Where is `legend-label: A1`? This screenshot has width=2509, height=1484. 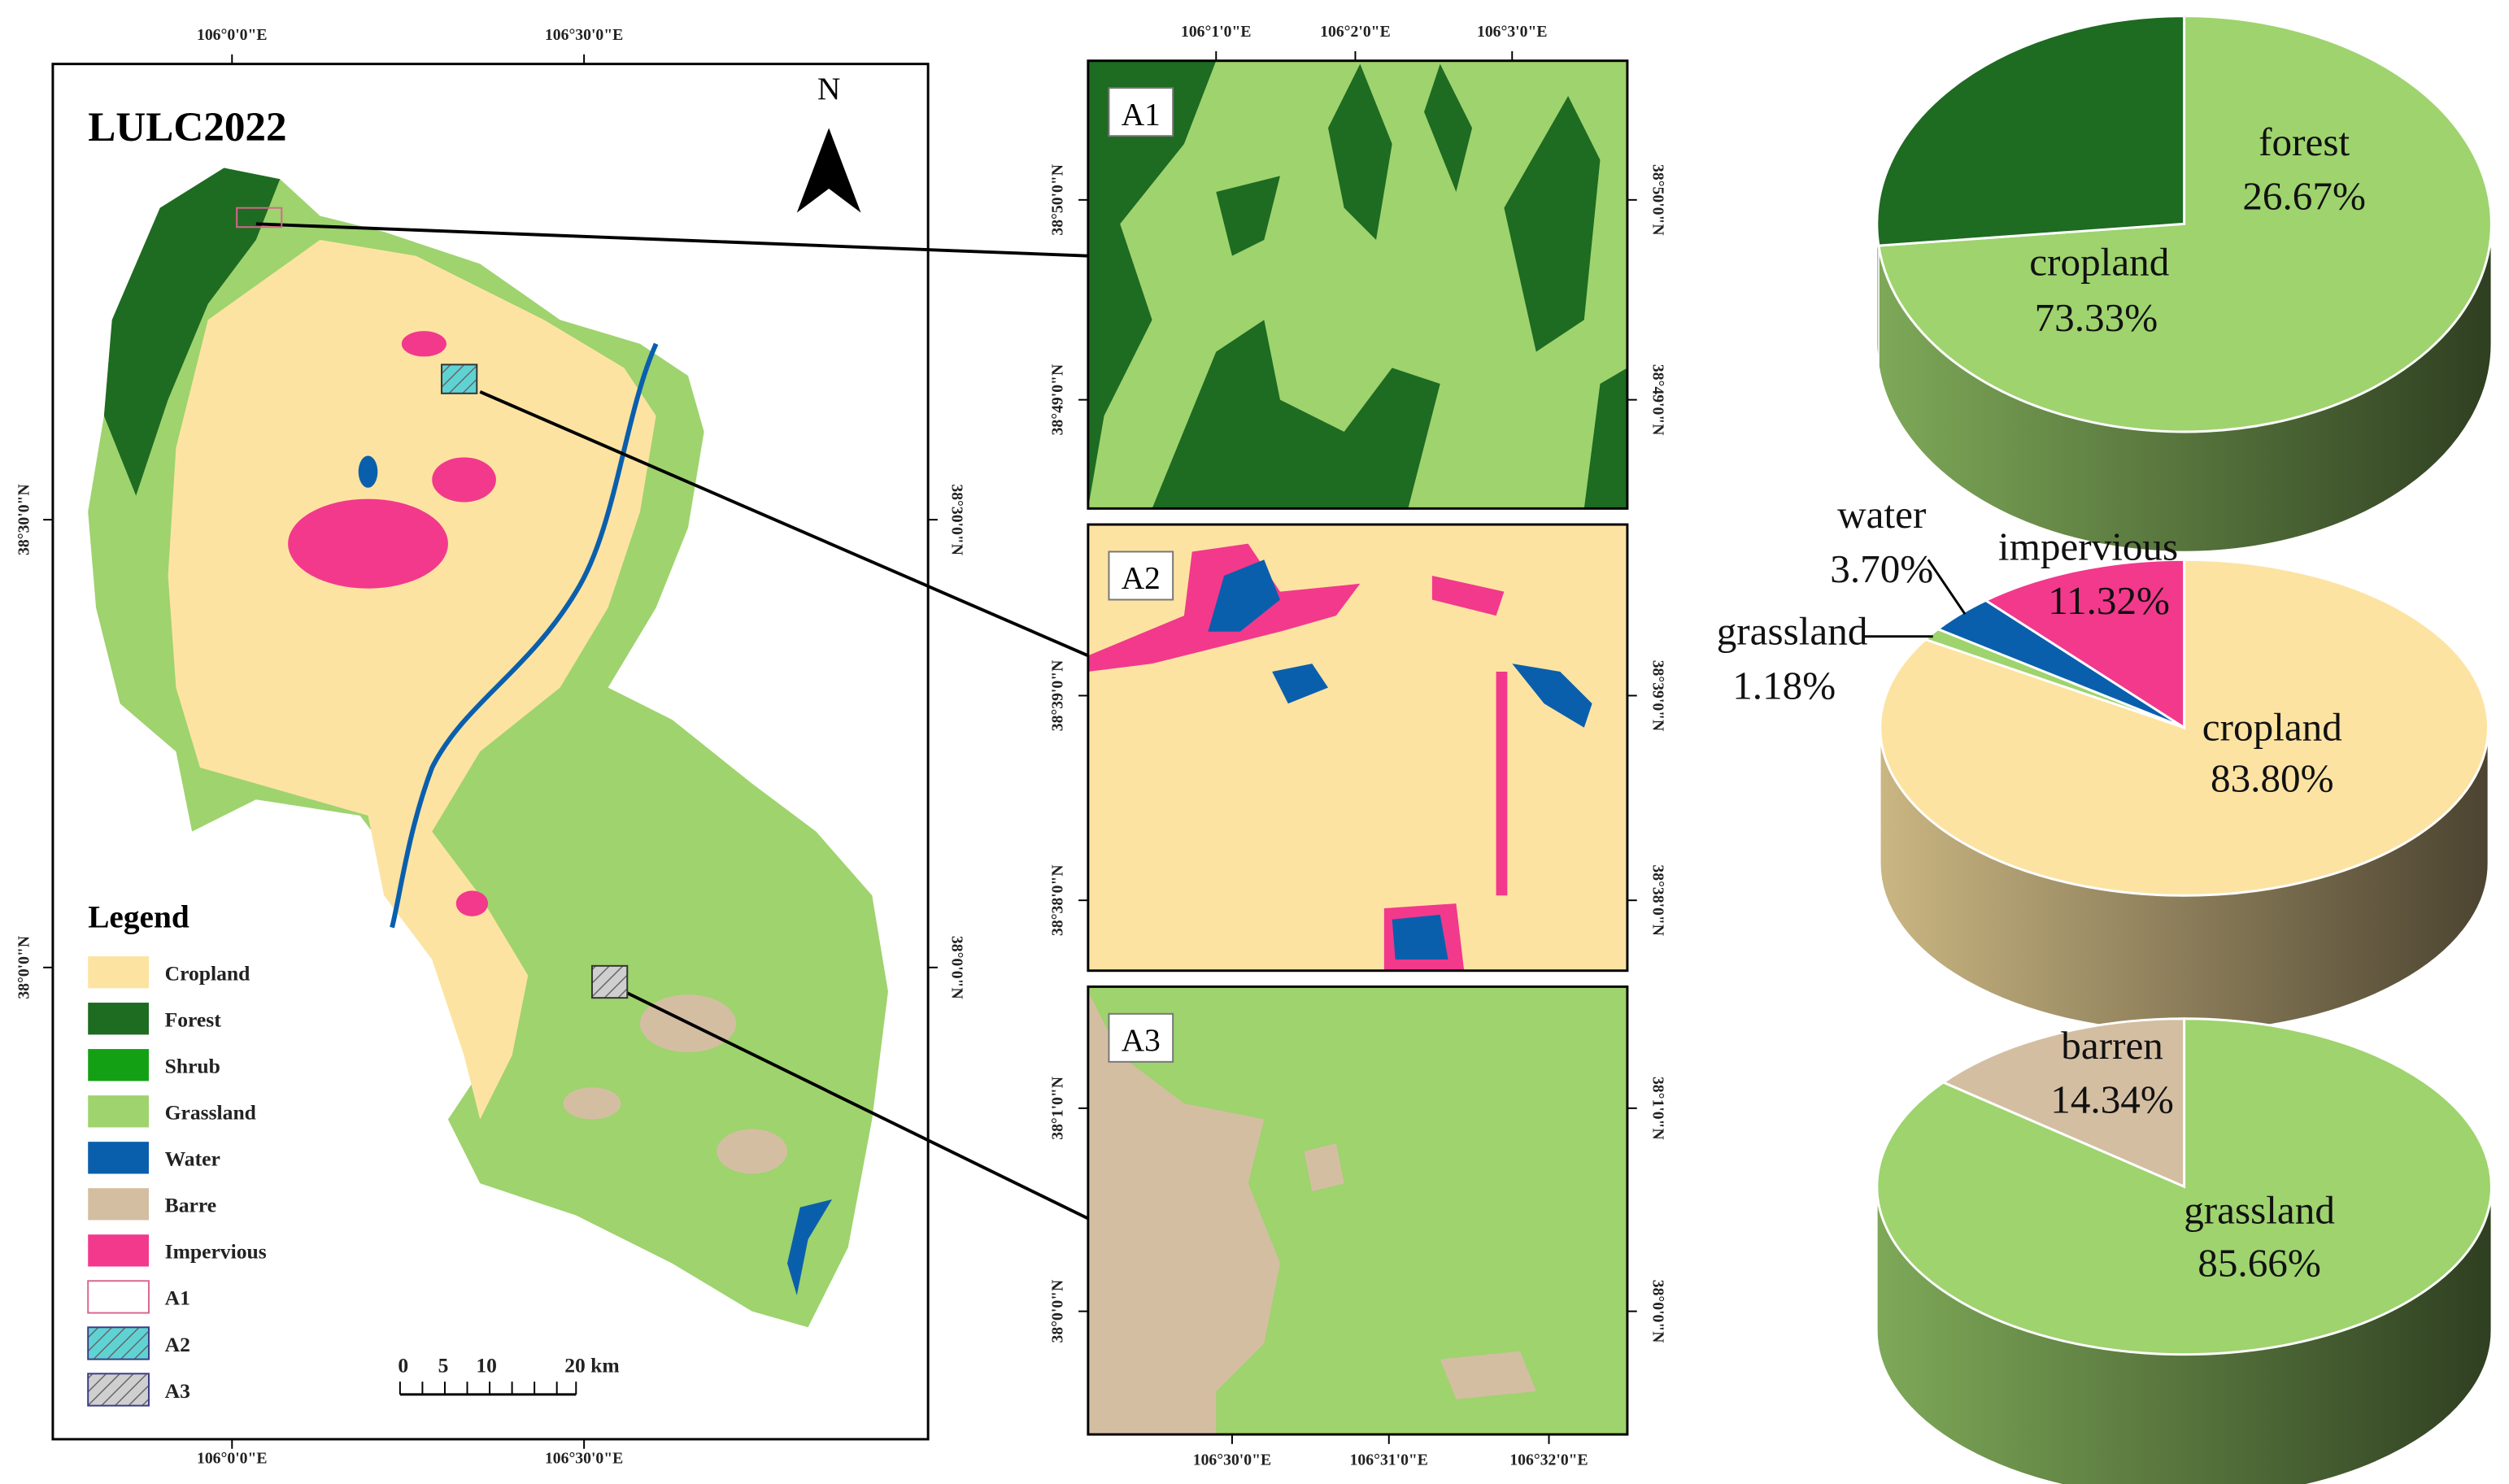 legend-label: A1 is located at coordinates (177, 1298).